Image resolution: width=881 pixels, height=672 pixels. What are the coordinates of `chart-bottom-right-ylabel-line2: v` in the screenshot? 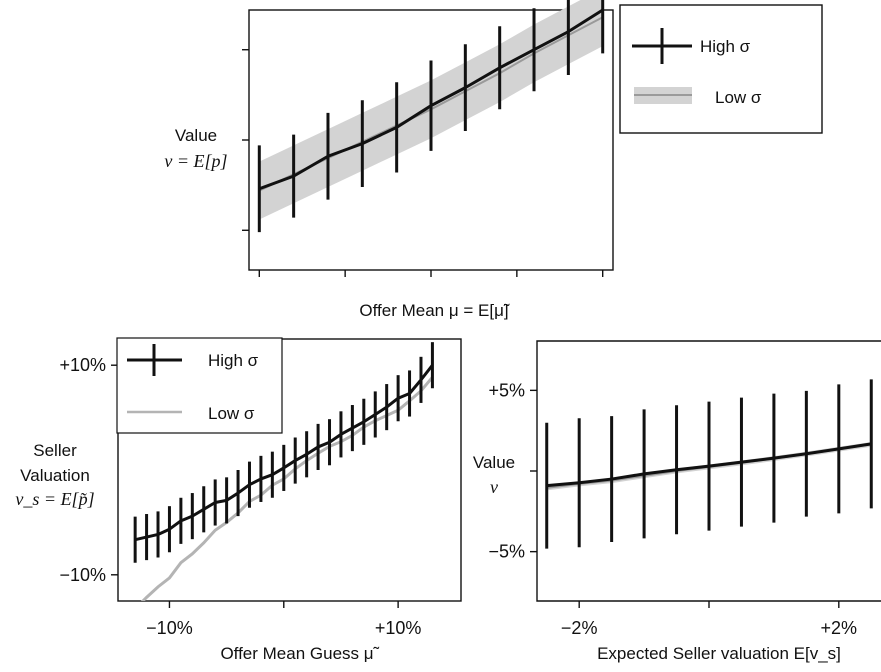 It's located at (494, 487).